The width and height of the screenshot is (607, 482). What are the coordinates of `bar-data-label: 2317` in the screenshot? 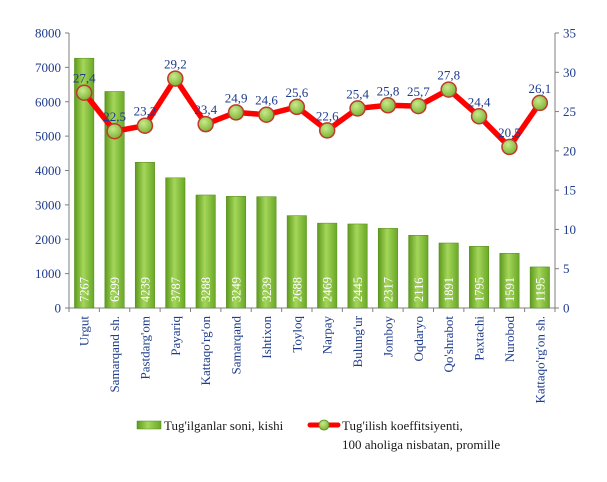 It's located at (388, 289).